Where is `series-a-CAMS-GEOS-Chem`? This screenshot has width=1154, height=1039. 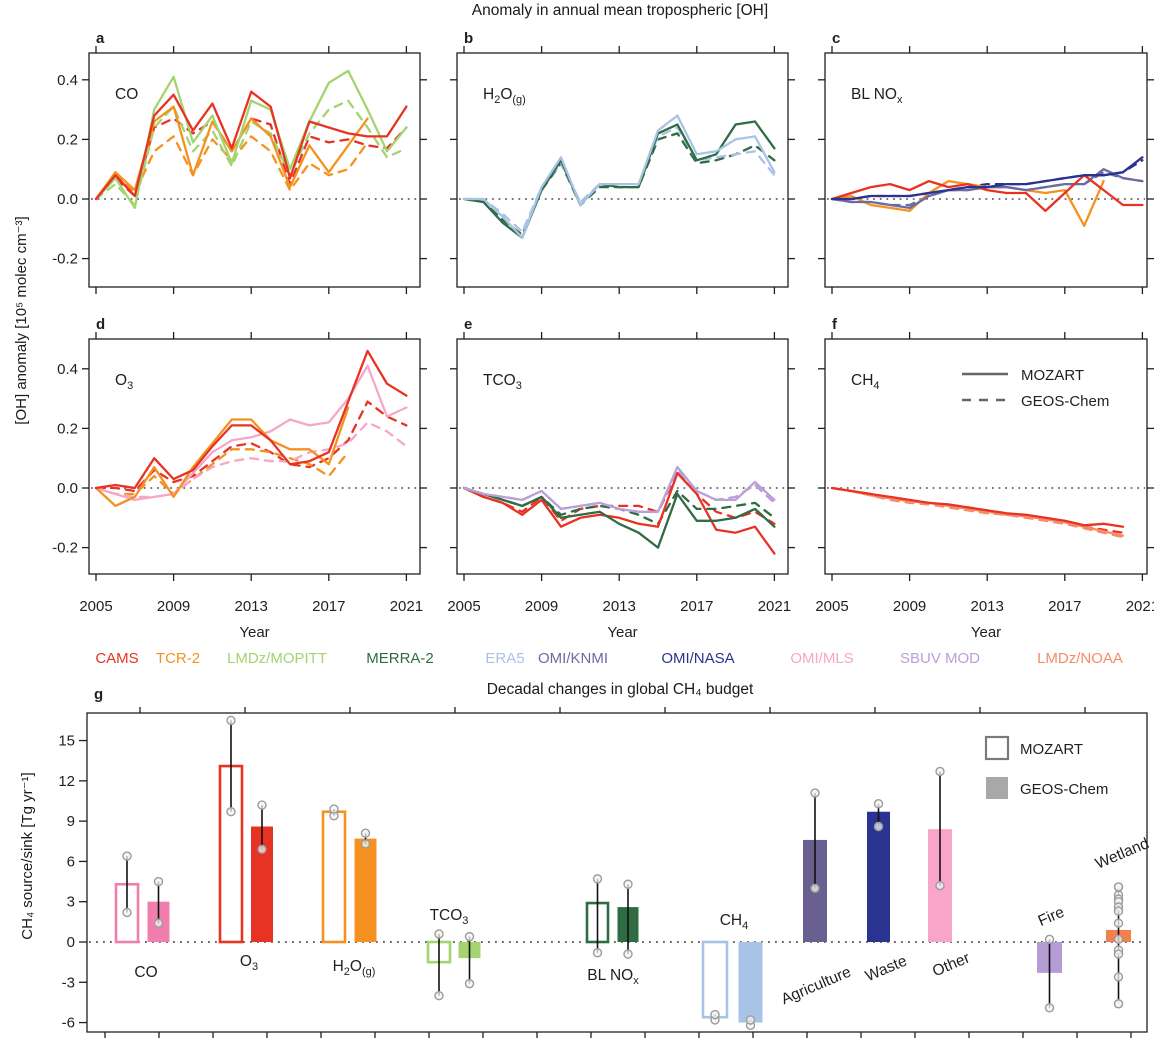 series-a-CAMS-GEOS-Chem is located at coordinates (251, 159).